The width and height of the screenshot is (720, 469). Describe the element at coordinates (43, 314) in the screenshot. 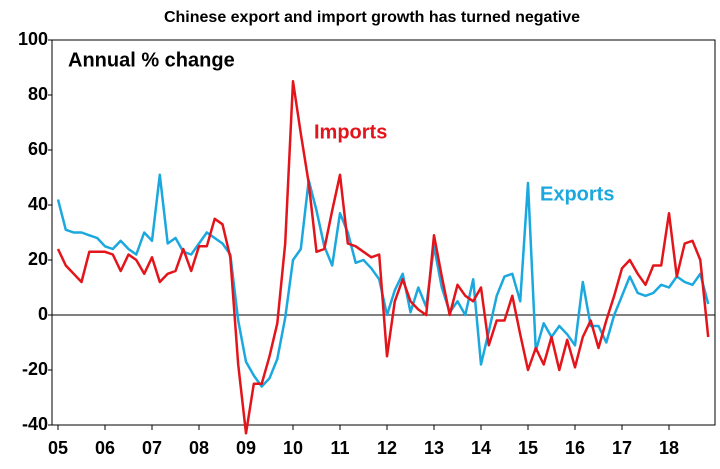

I see `y-tick-label: 0` at that location.